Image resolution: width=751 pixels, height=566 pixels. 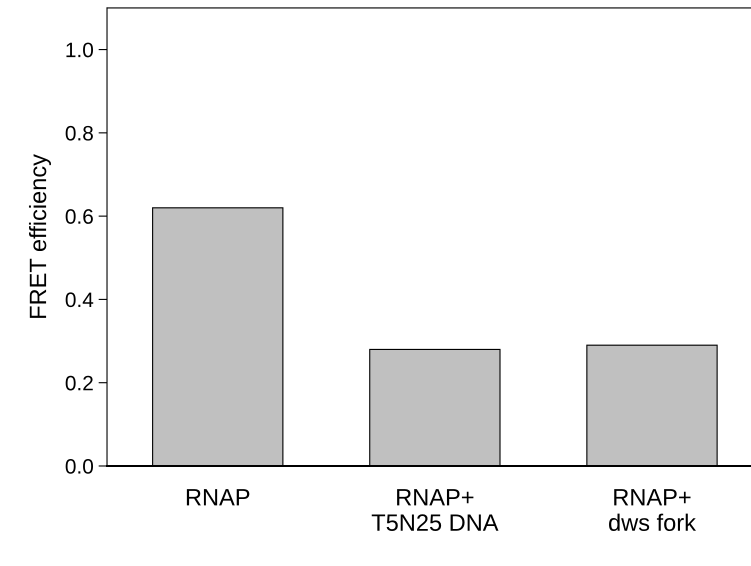 I want to click on x-tick-label: RNAP+ T5N25 DNA, so click(x=435, y=510).